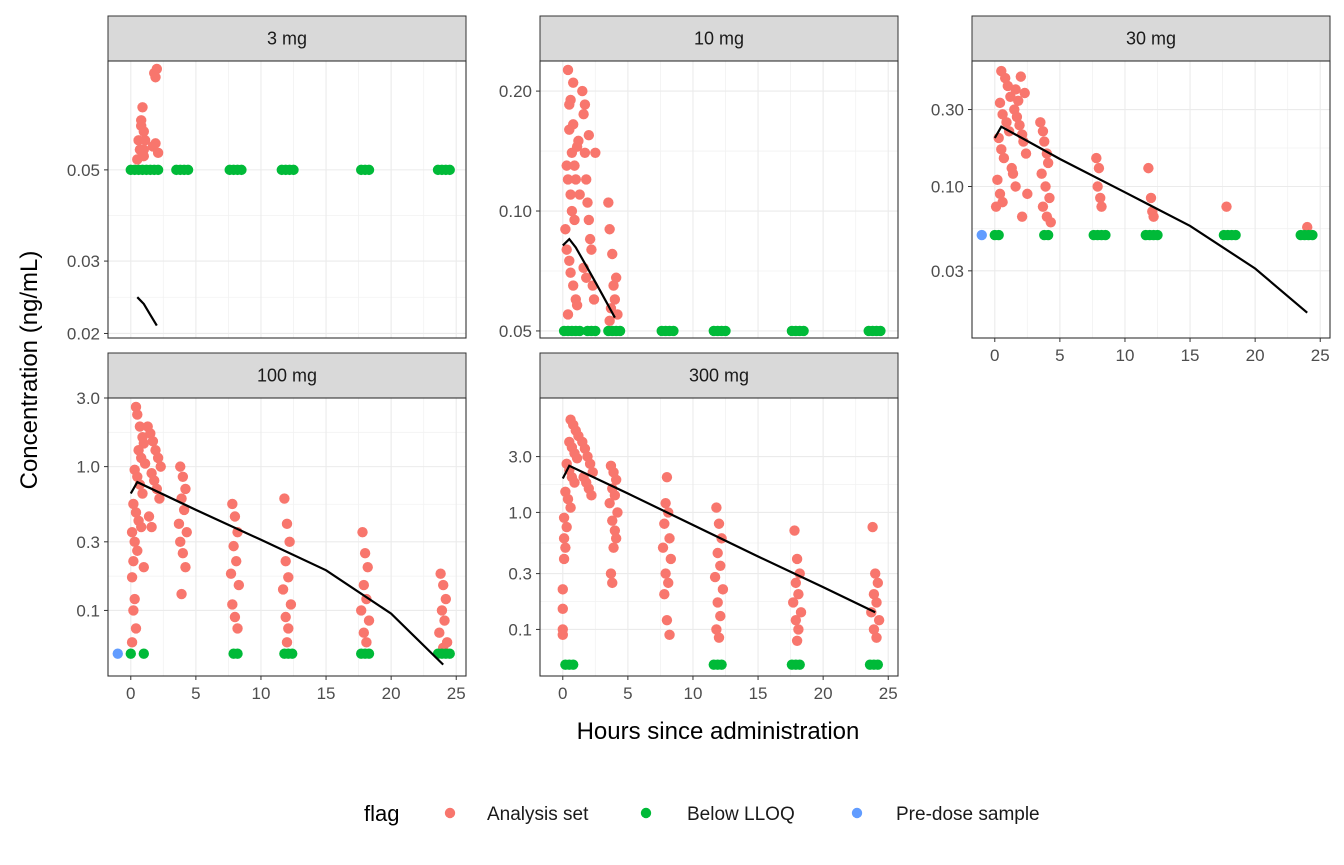 The width and height of the screenshot is (1344, 865). I want to click on y-tick-label: 0.1, so click(520, 629).